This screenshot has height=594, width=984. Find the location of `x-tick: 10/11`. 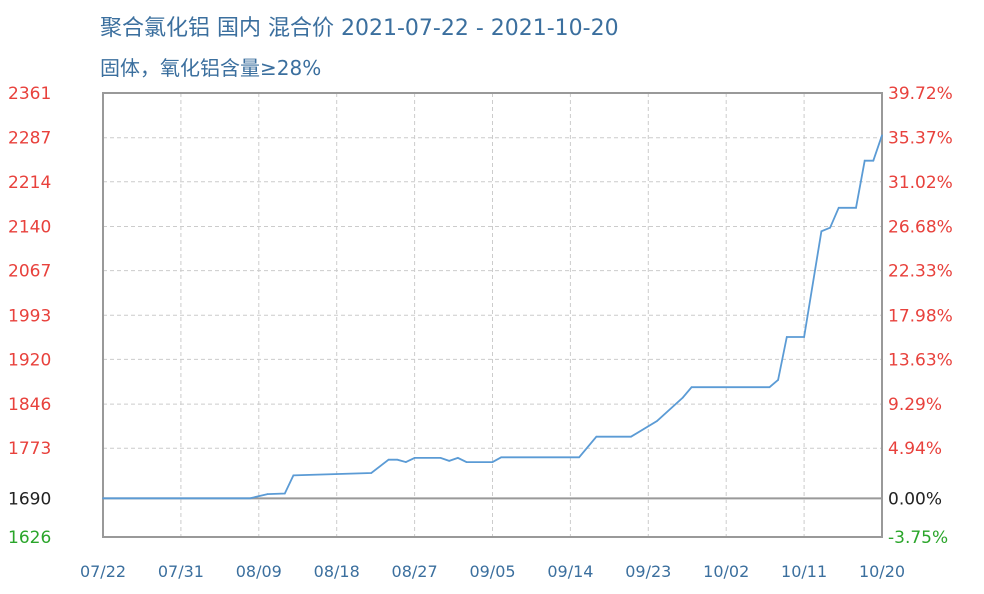

x-tick: 10/11 is located at coordinates (804, 571).